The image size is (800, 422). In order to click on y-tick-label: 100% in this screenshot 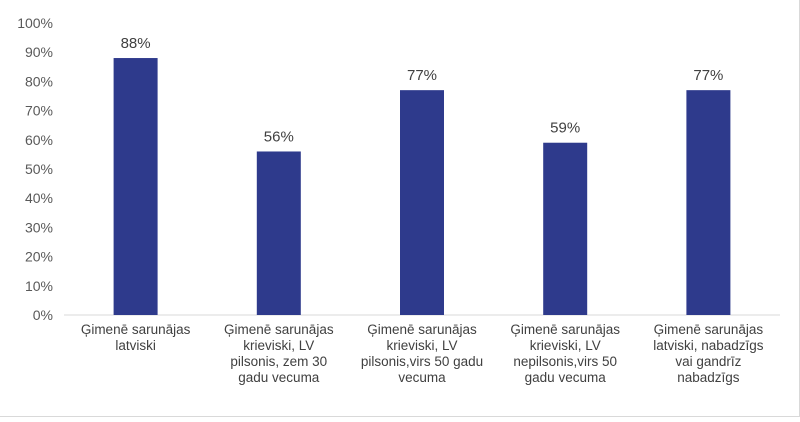, I will do `click(35, 23)`.